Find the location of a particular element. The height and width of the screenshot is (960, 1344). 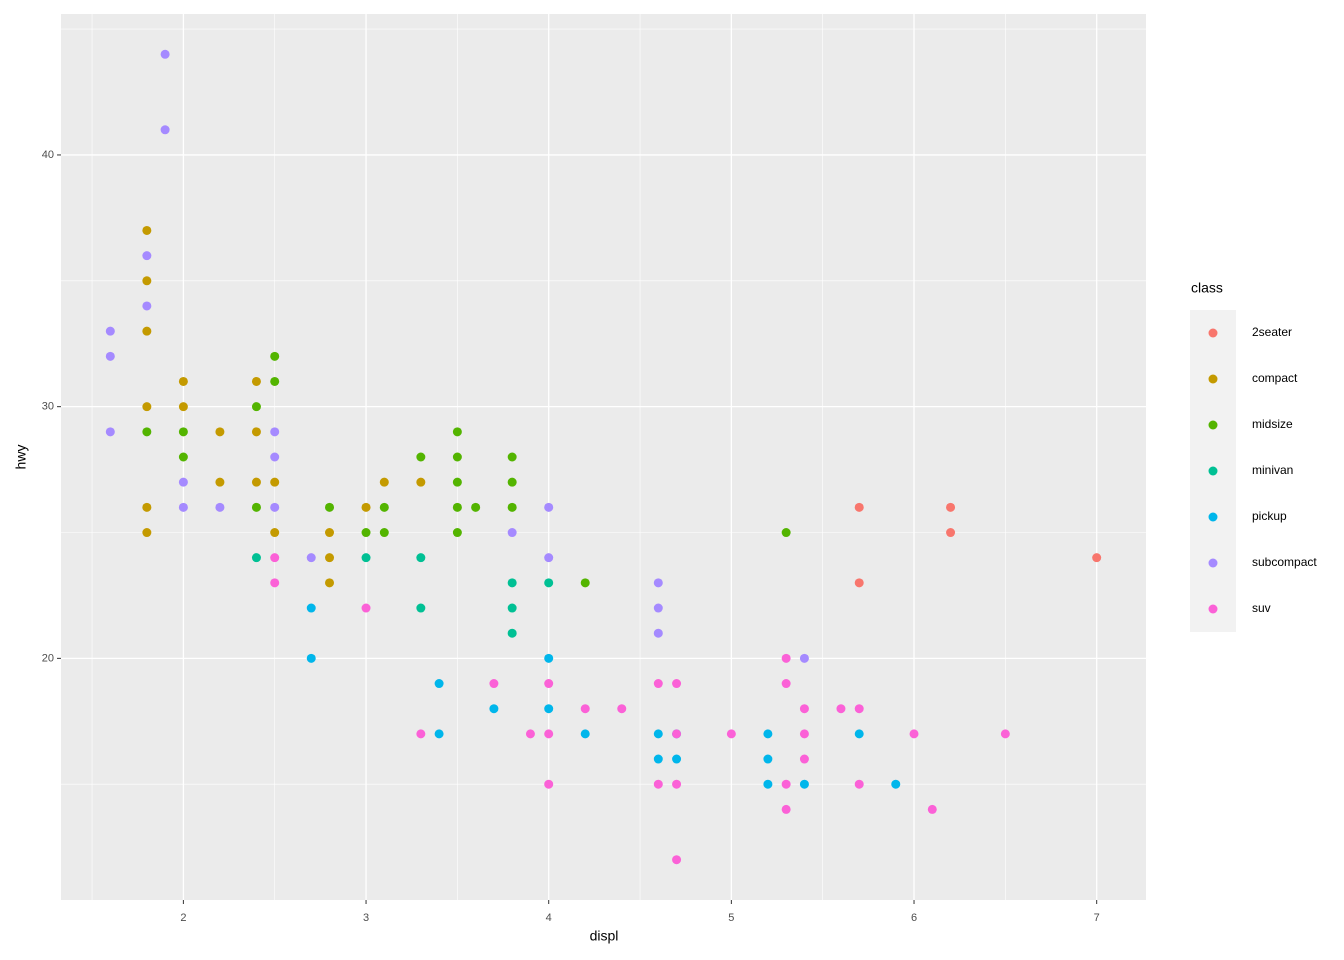

legend-label: compact is located at coordinates (1275, 378).